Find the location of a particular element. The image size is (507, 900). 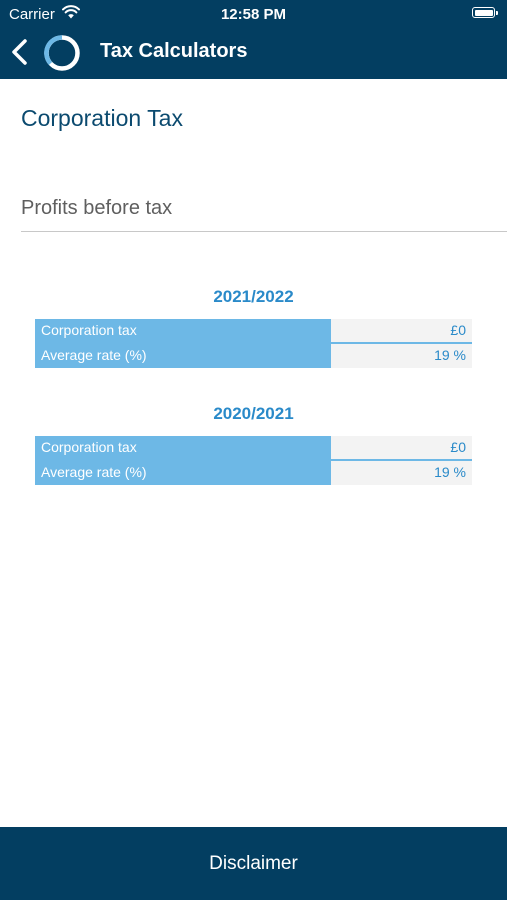

nav-bar: Tax Calculators is located at coordinates (253, 53).